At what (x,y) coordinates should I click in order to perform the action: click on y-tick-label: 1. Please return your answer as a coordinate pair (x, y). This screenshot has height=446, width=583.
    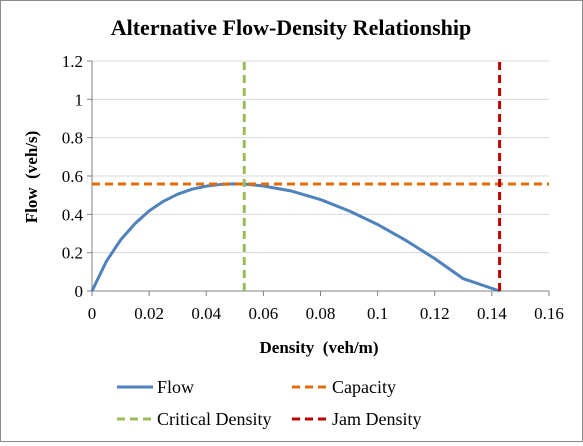
    Looking at the image, I should click on (79, 99).